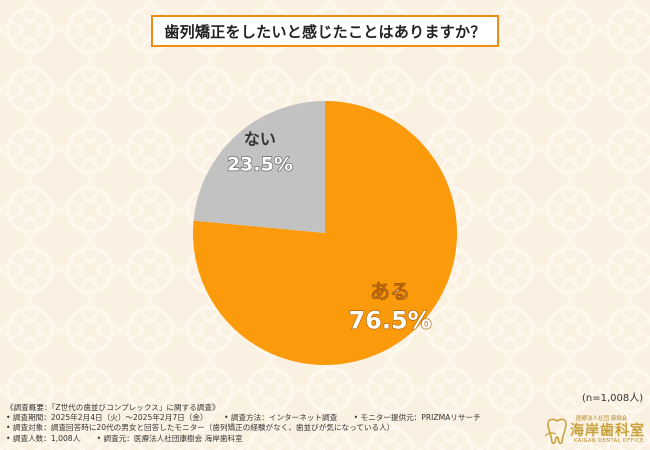  What do you see at coordinates (607, 431) in the screenshot?
I see `logo-clinic-name: 海岸歯科室` at bounding box center [607, 431].